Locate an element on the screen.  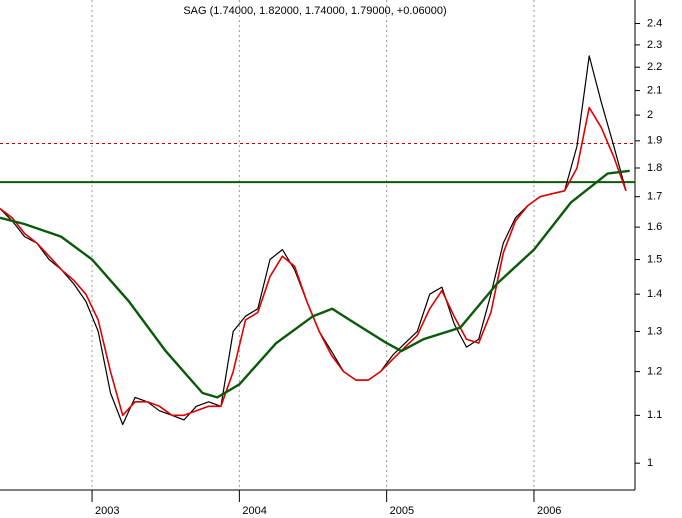
y-tick-label: 2.1 is located at coordinates (654, 90).